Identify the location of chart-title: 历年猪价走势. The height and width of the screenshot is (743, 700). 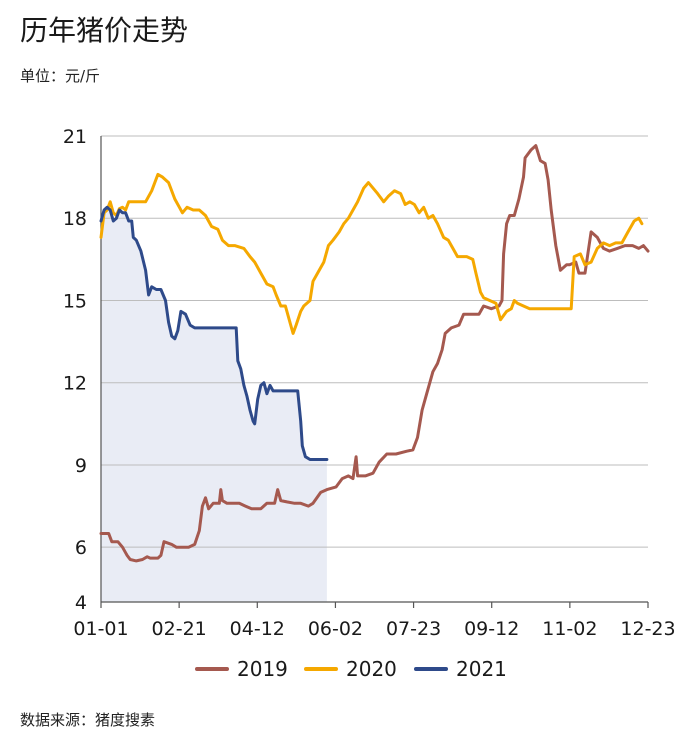
(104, 30).